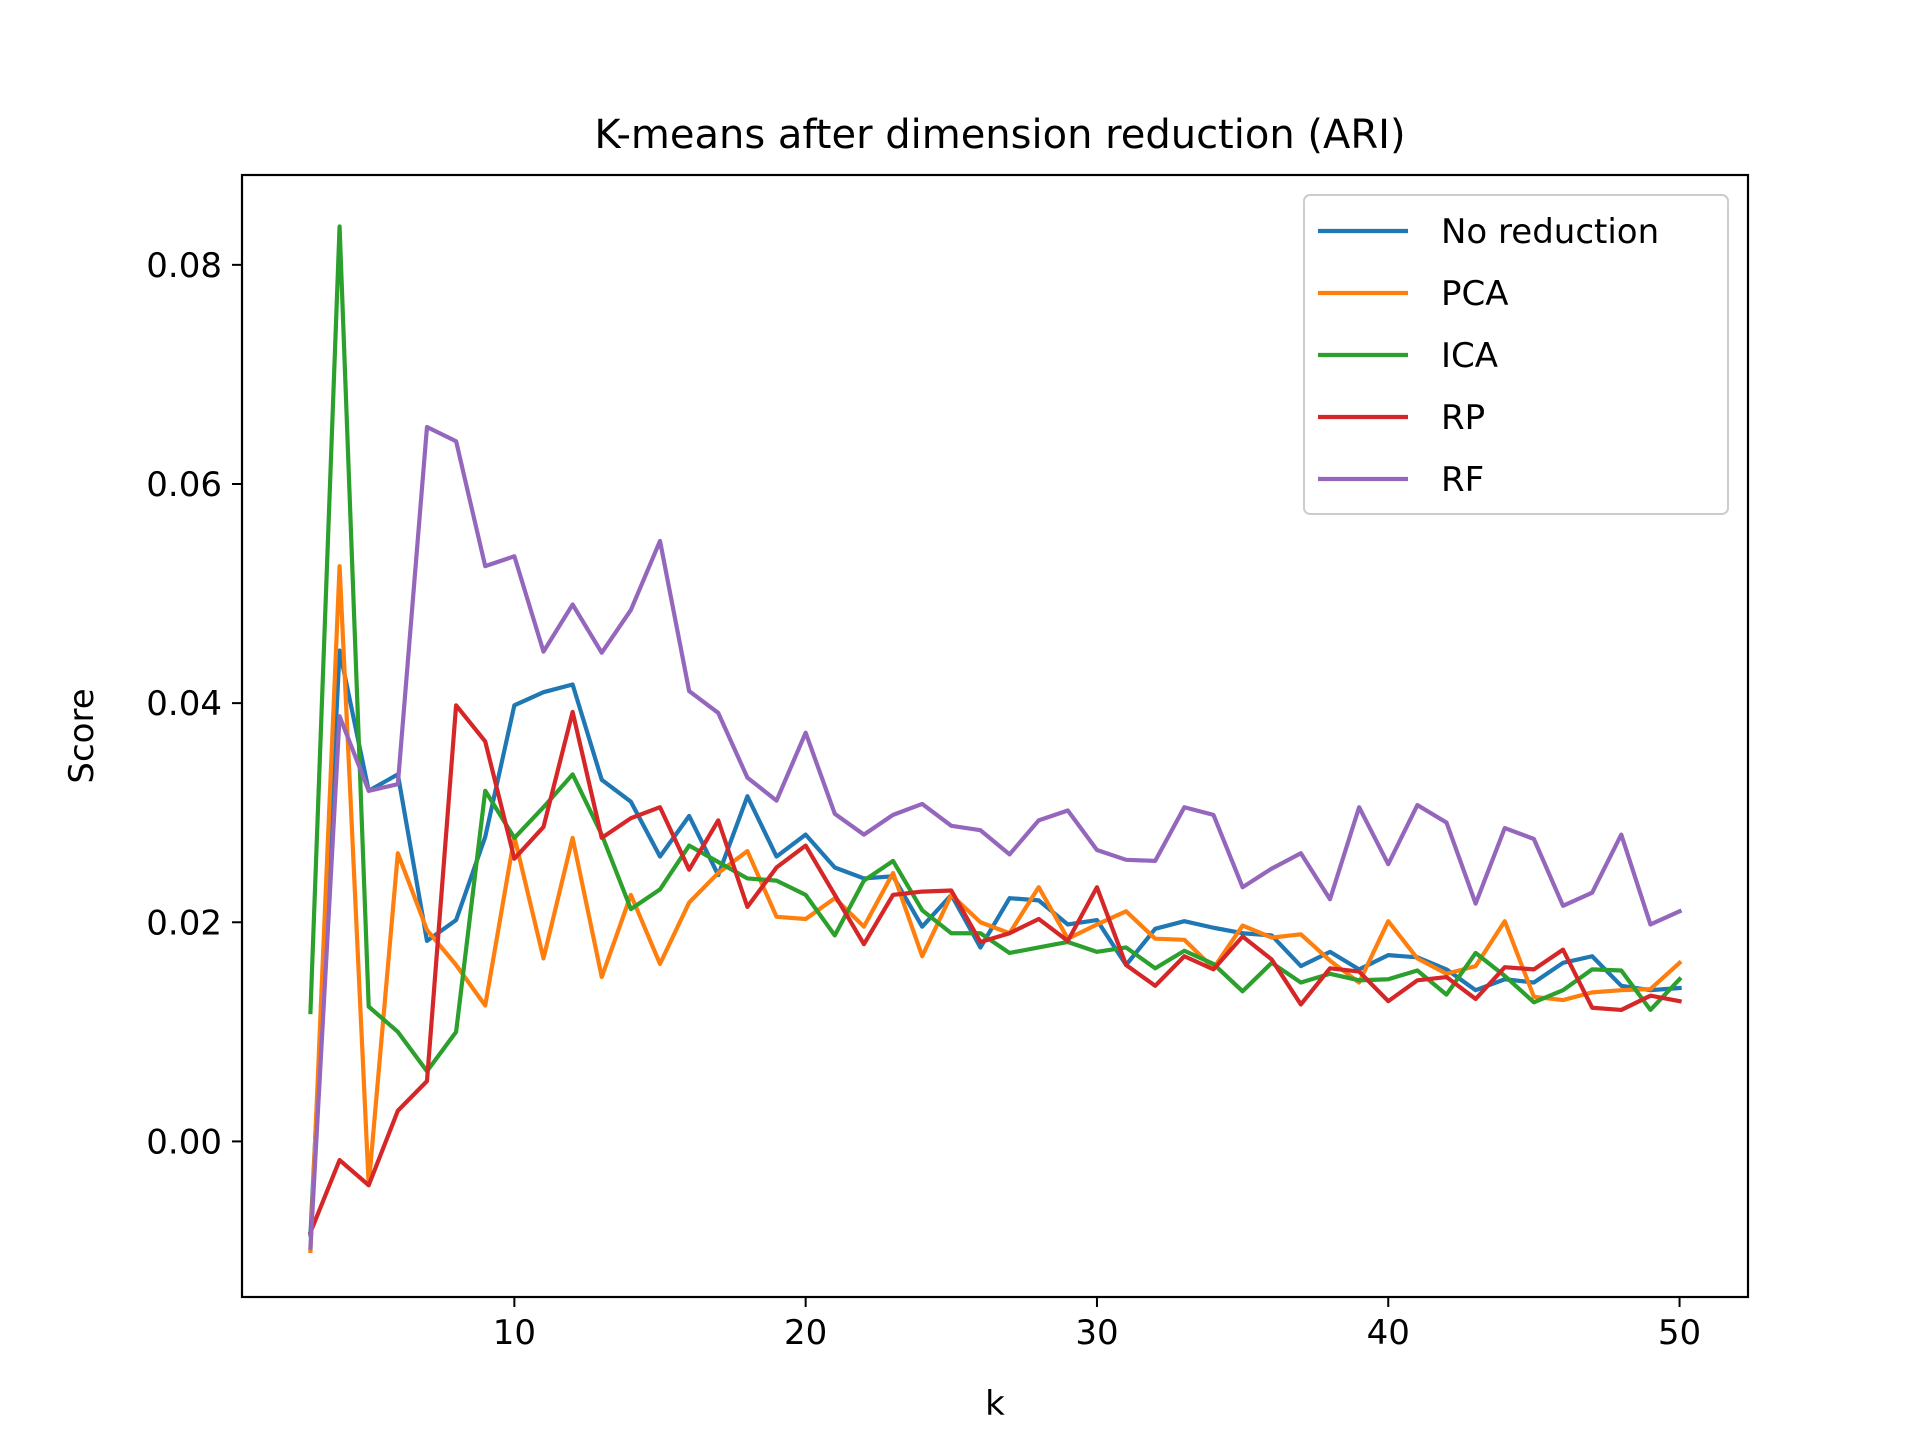 The height and width of the screenshot is (1444, 1920). Describe the element at coordinates (184, 704) in the screenshot. I see `y-tick-label: 0.04` at that location.